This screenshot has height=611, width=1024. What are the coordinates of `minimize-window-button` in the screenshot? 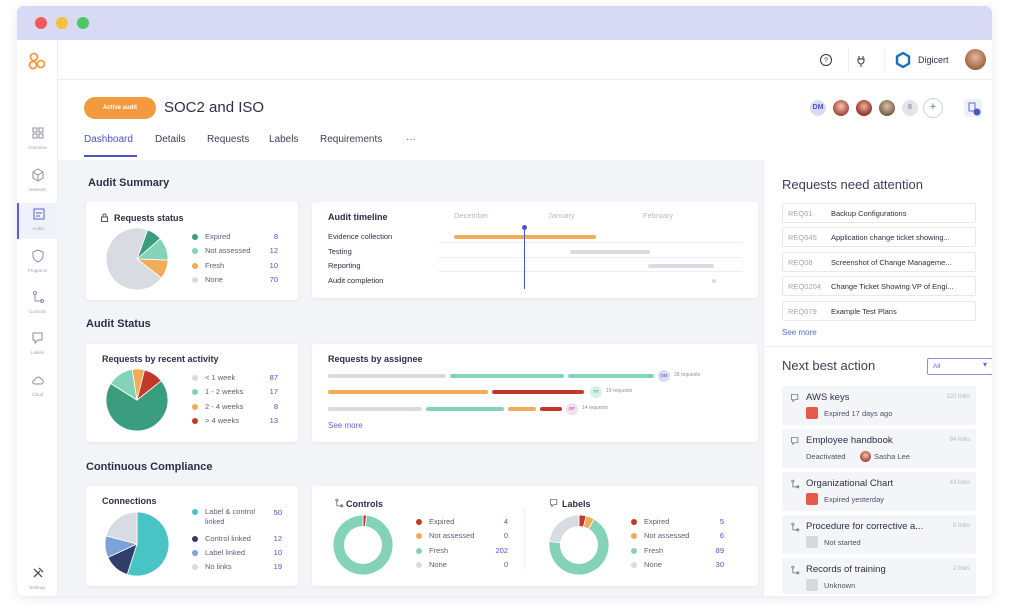 It's located at (62, 23).